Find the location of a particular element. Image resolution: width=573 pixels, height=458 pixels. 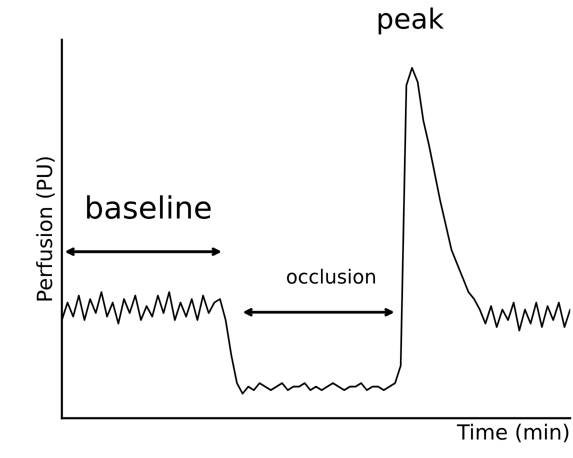

annotation: baseline is located at coordinates (149, 207).